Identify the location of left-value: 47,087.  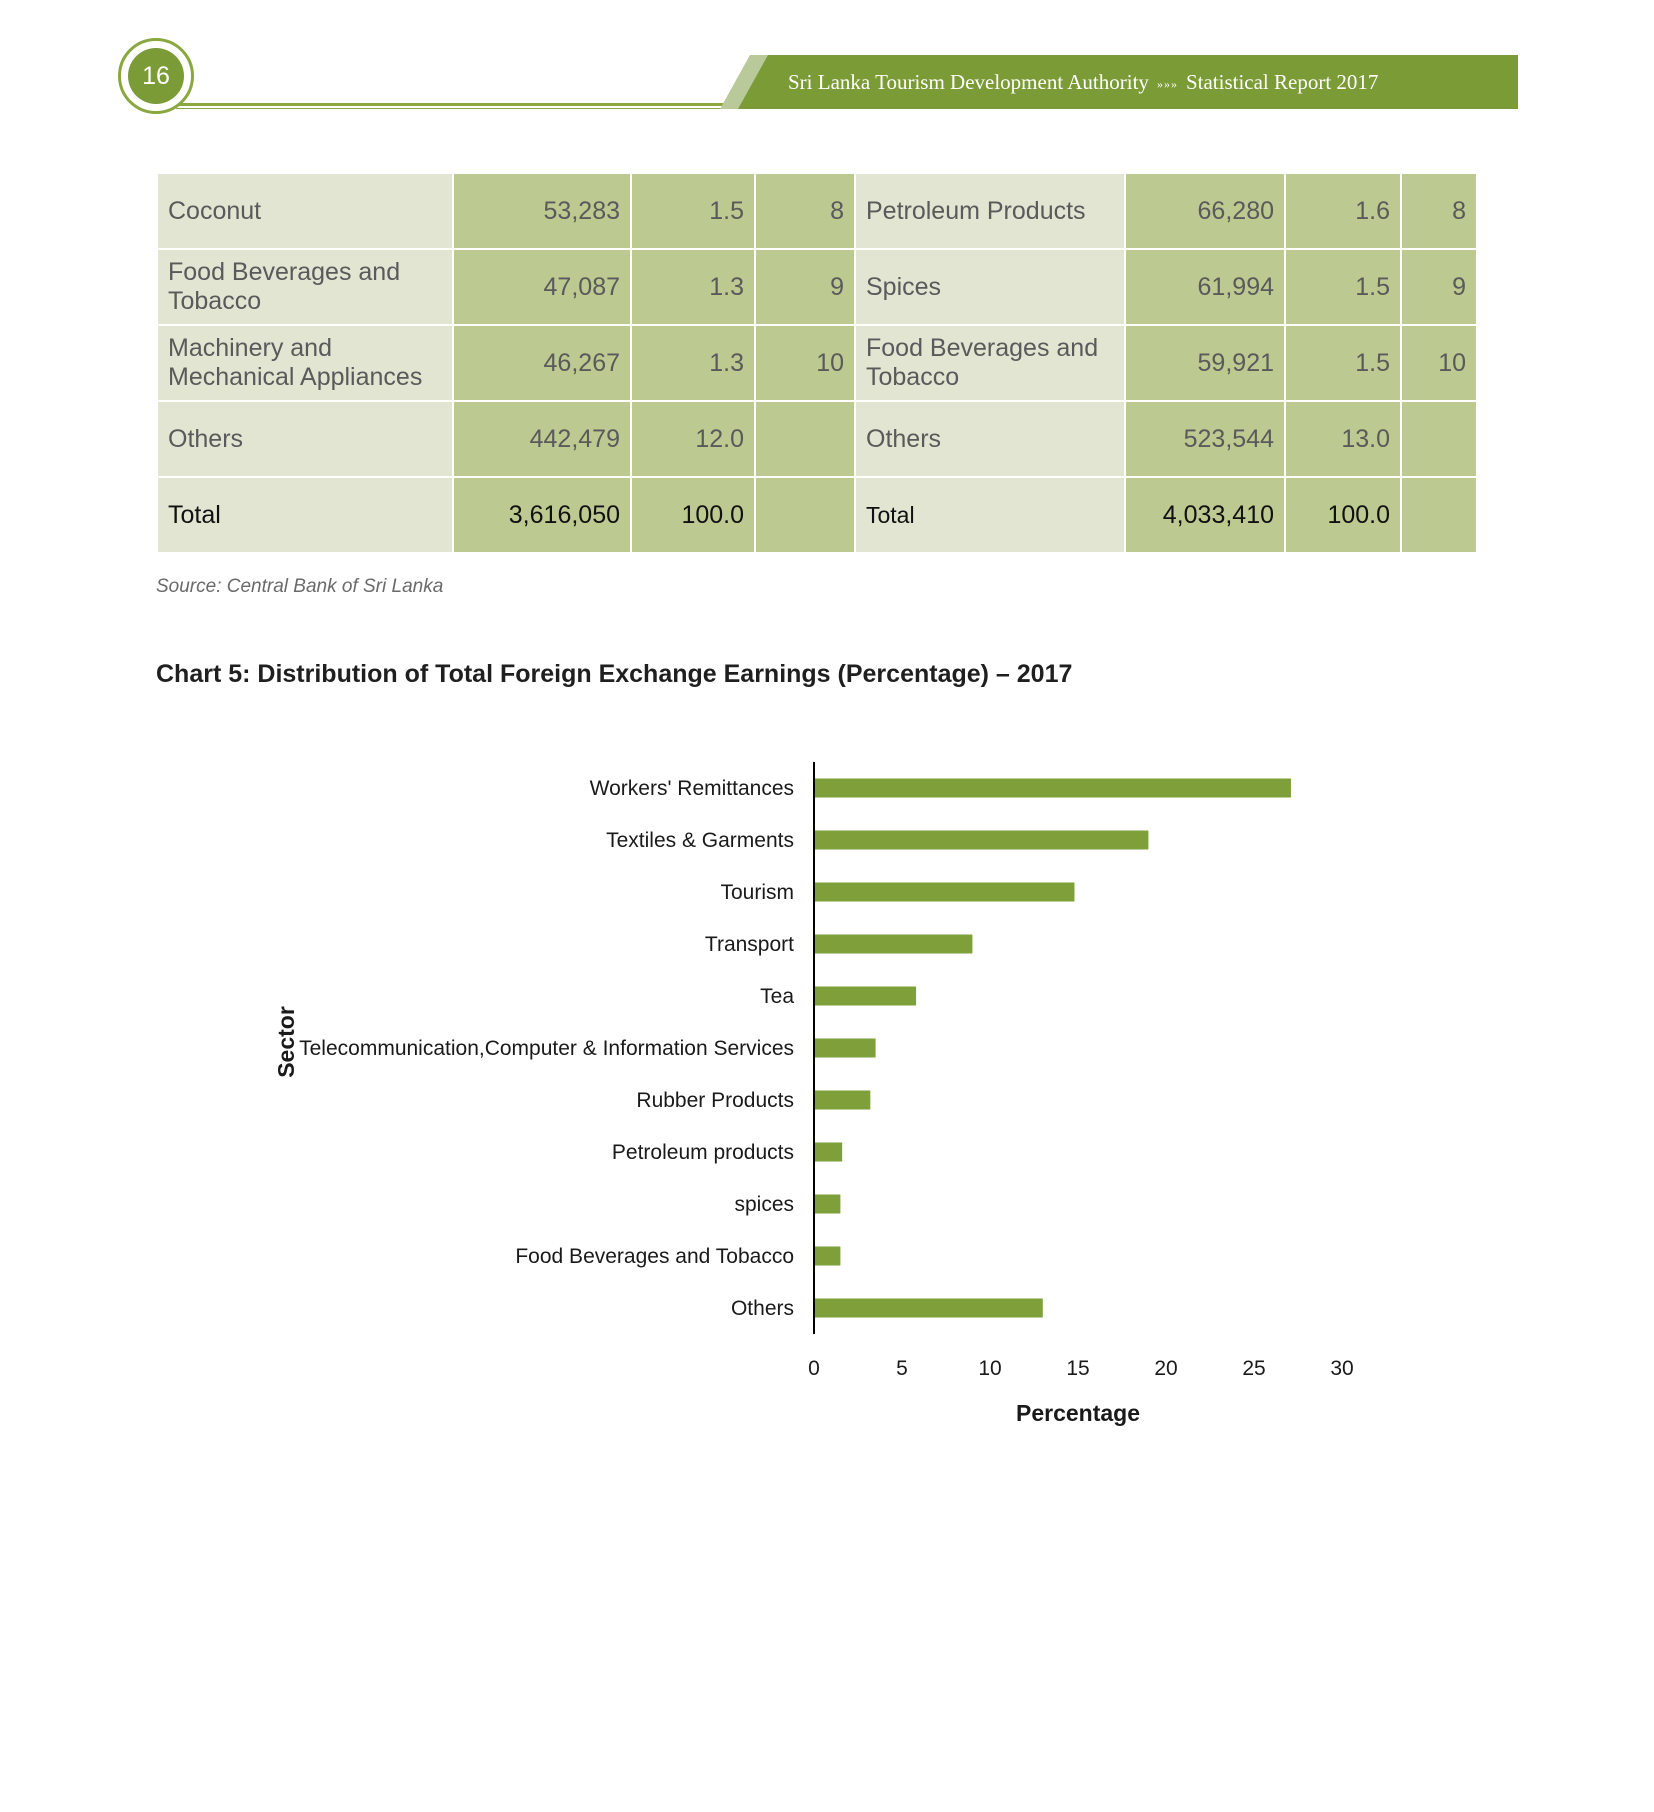
(542, 287).